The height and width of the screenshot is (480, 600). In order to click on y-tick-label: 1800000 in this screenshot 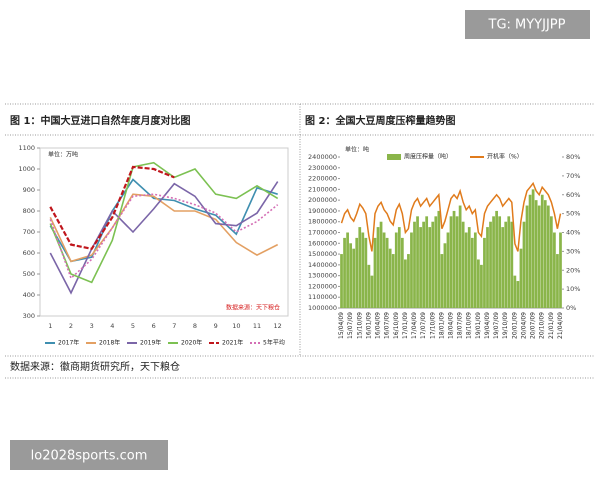, I will do `click(322, 222)`.